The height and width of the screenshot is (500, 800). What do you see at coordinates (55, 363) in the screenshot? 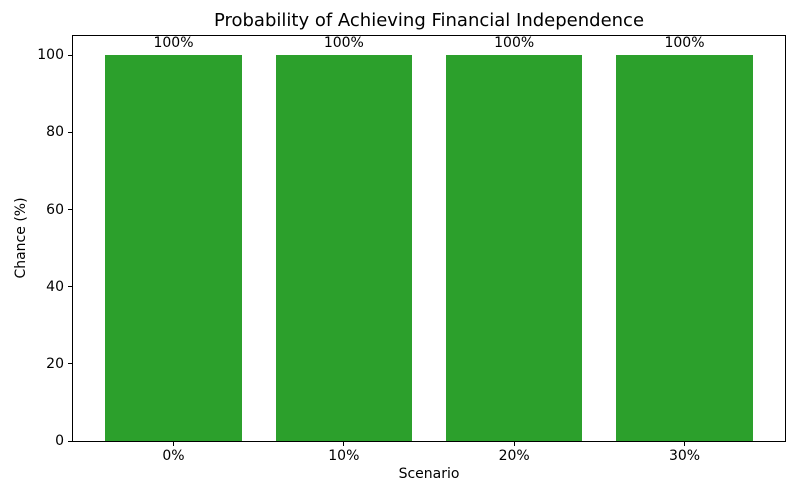
I see `y-tick-label: 20` at bounding box center [55, 363].